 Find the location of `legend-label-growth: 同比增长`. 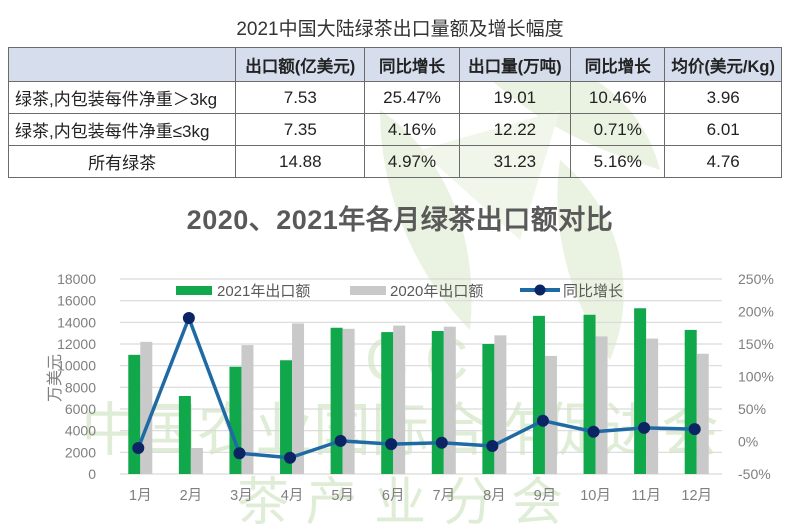

legend-label-growth: 同比增长 is located at coordinates (593, 291).